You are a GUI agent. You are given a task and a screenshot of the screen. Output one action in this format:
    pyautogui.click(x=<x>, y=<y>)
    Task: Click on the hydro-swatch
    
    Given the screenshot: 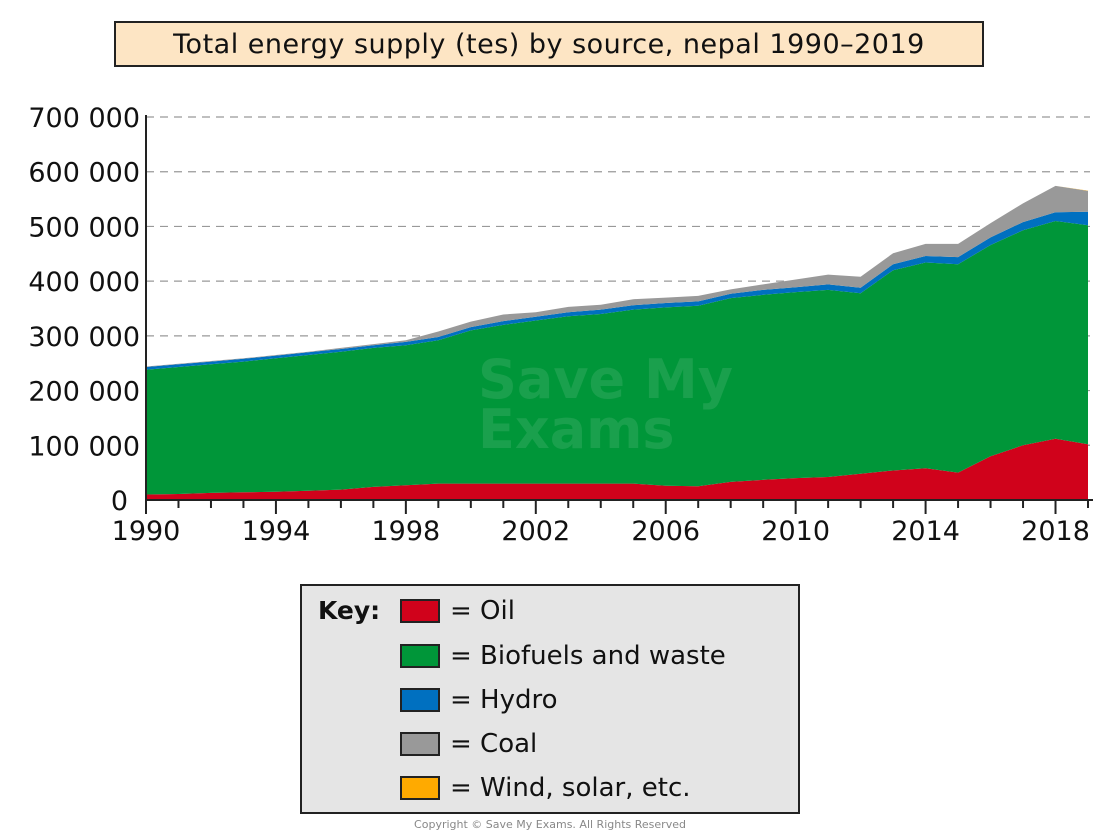 What is the action you would take?
    pyautogui.click(x=420, y=700)
    